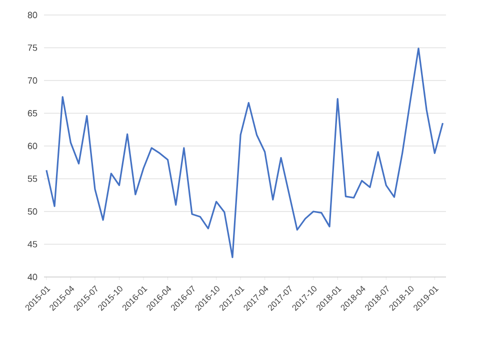 This screenshot has height=337, width=479. What do you see at coordinates (33, 211) in the screenshot?
I see `y-tick-label: 50` at bounding box center [33, 211].